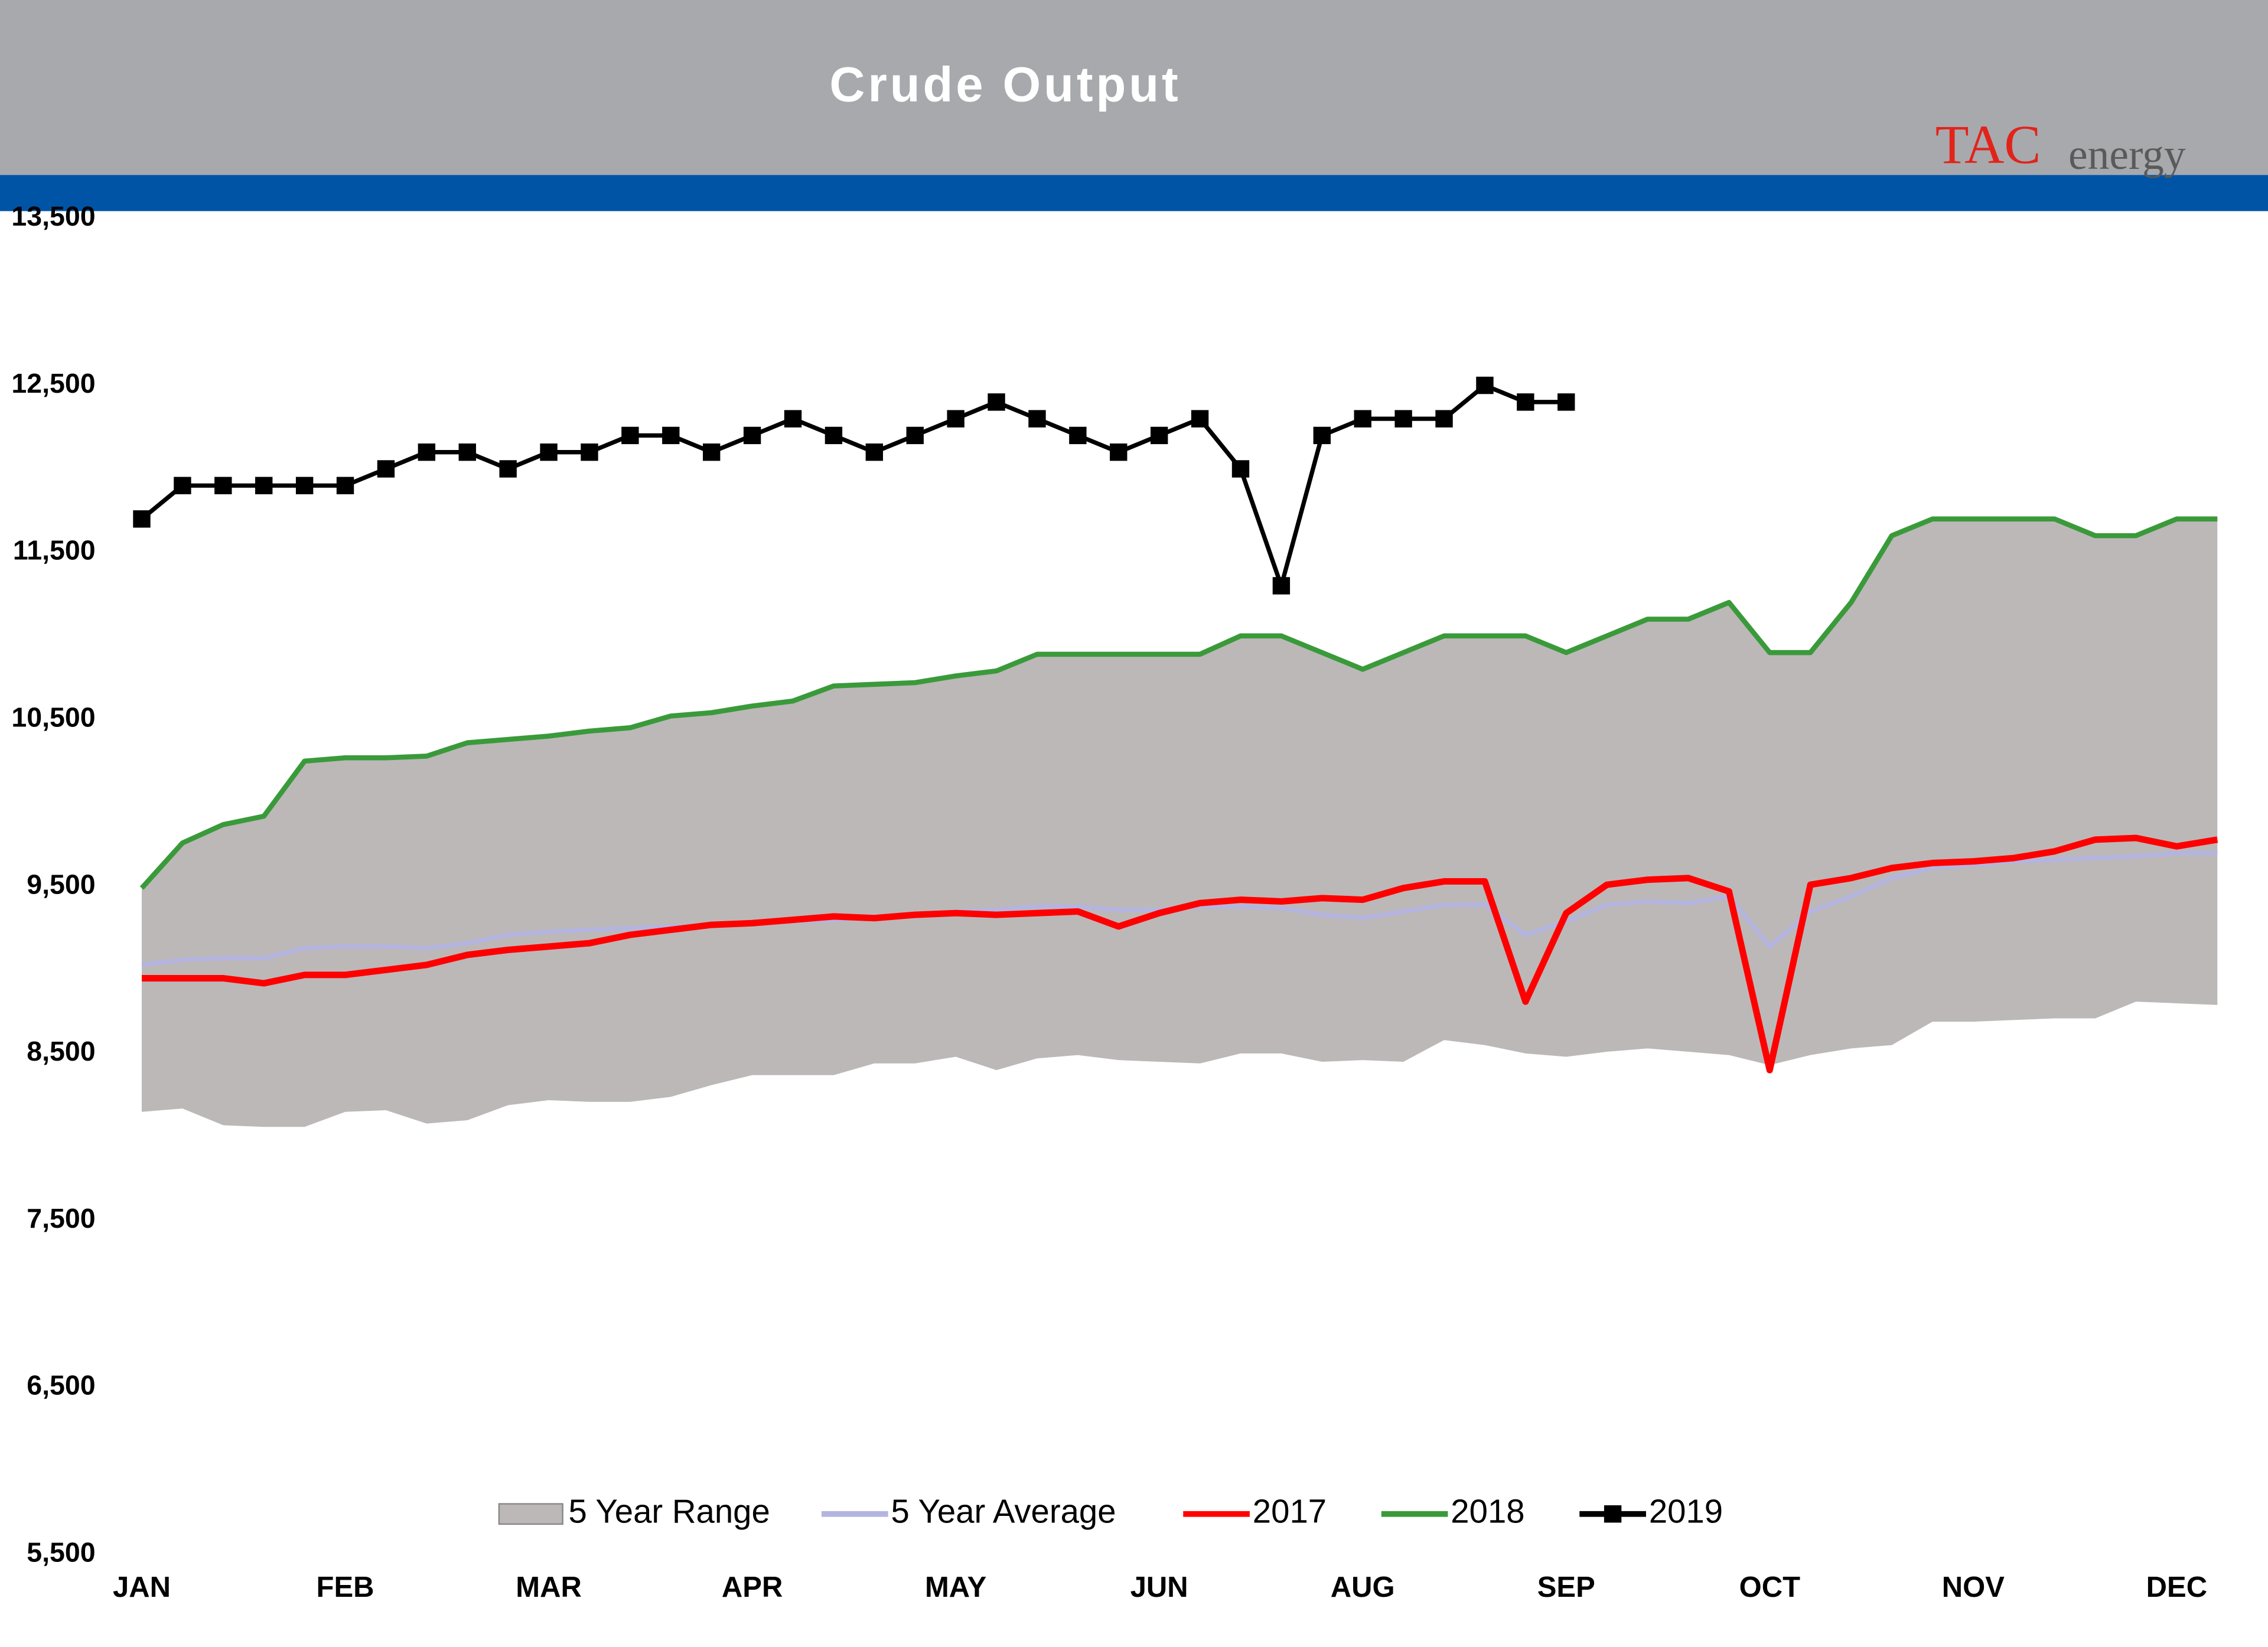  I want to click on x-tick-label: JUN, so click(1159, 1587).